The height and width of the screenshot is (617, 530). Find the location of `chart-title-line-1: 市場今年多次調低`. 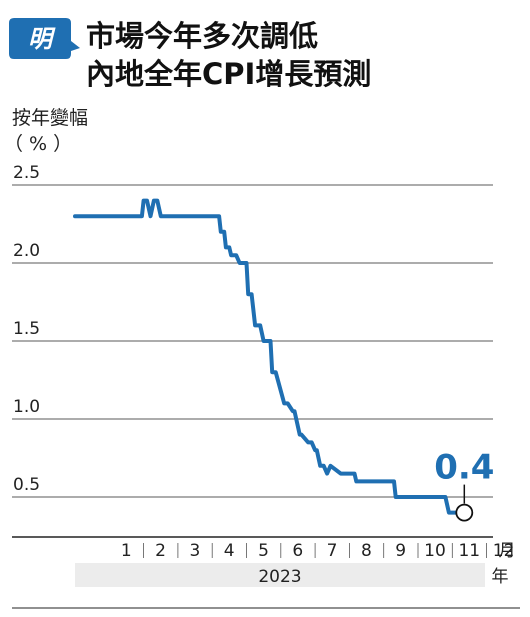

chart-title-line-1: 市場今年多次調低 is located at coordinates (202, 36).